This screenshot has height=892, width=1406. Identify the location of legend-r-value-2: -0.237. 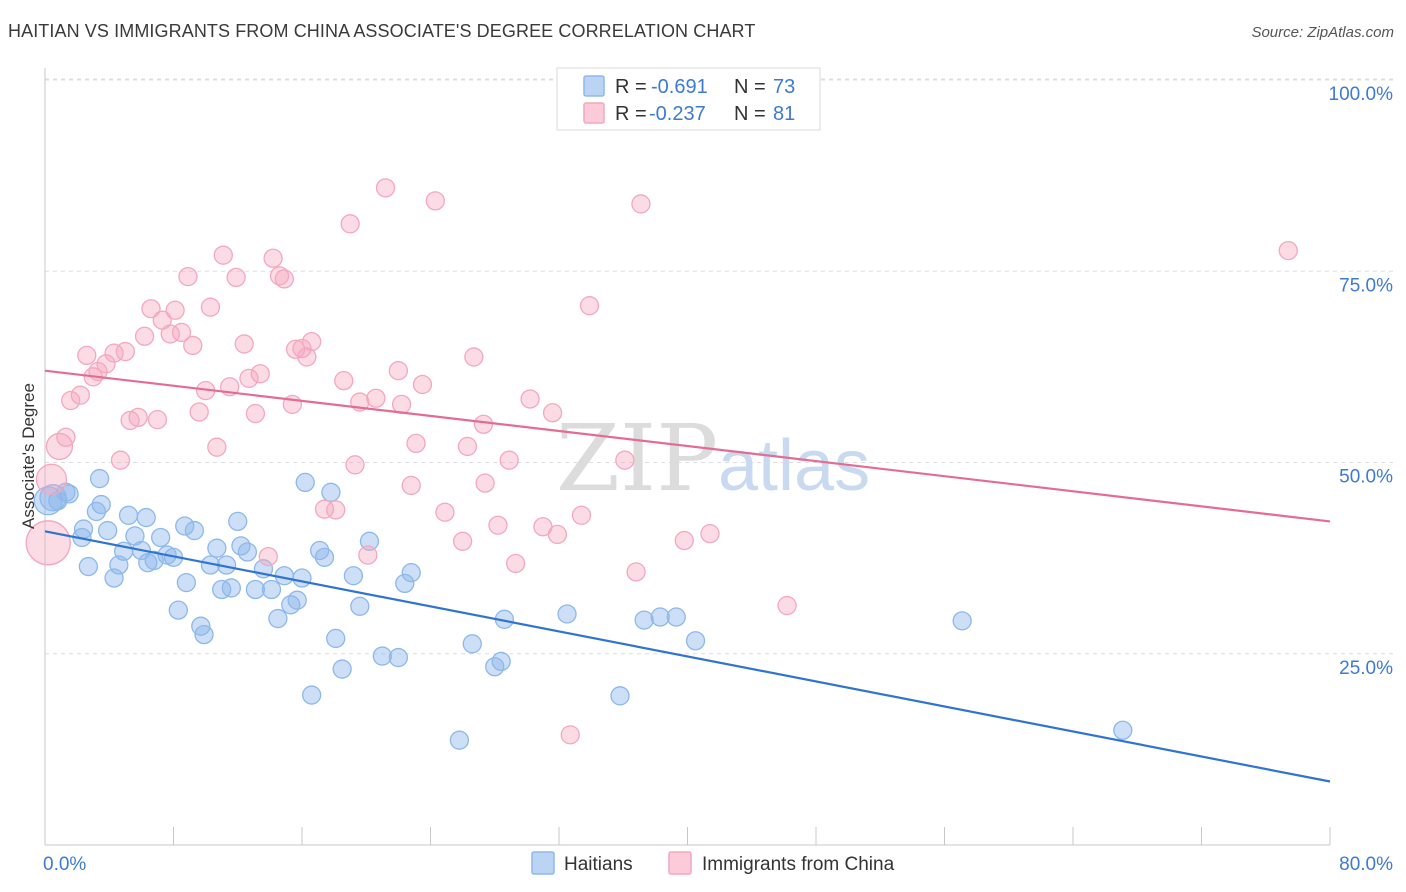
(677, 114).